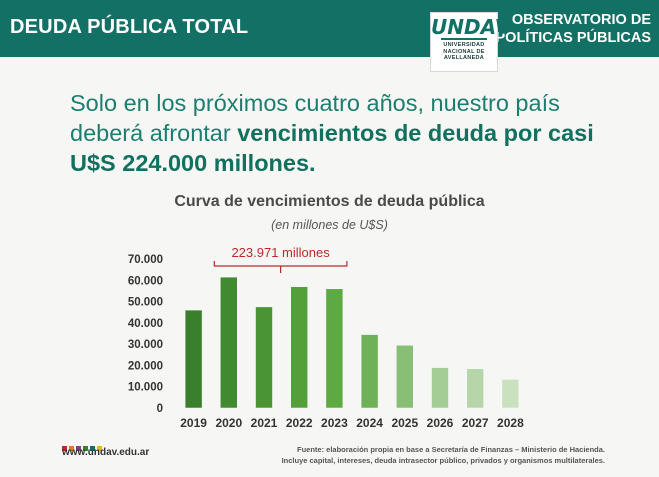 This screenshot has width=659, height=477. What do you see at coordinates (129, 27) in the screenshot?
I see `header-title: DEUDA PÚBLICA TOTAL` at bounding box center [129, 27].